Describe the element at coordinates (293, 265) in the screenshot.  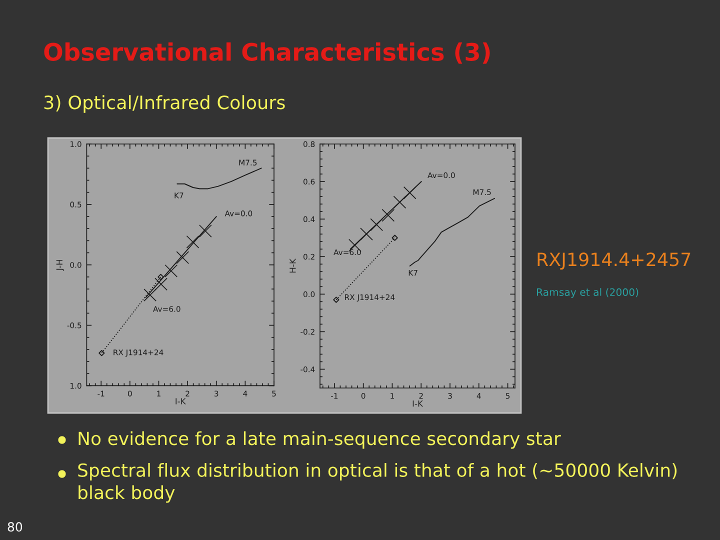
I see `y-axis-title: H-K` at that location.